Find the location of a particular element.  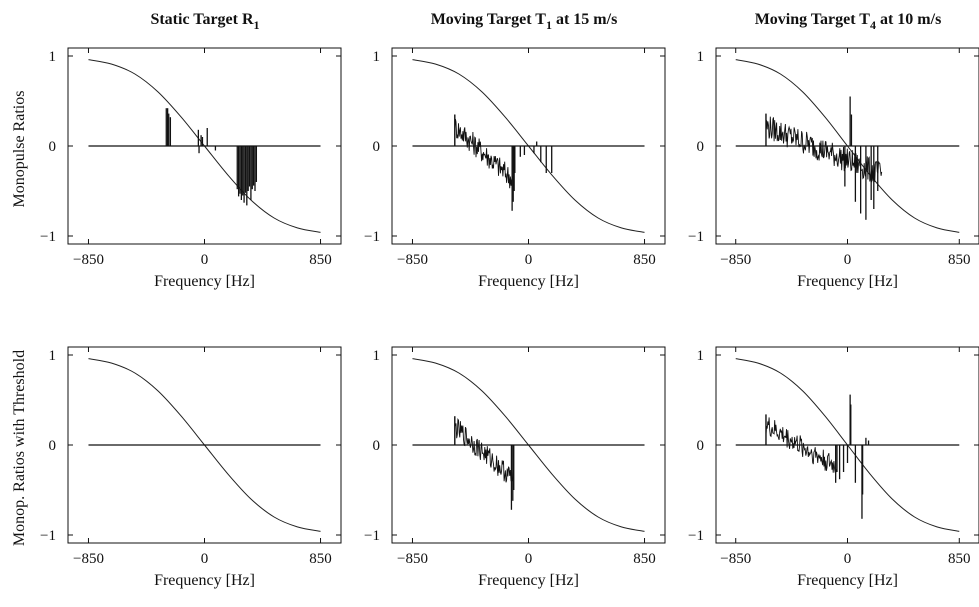

panel-title-2: Moving Target T1 at 15 m/s is located at coordinates (524, 21).